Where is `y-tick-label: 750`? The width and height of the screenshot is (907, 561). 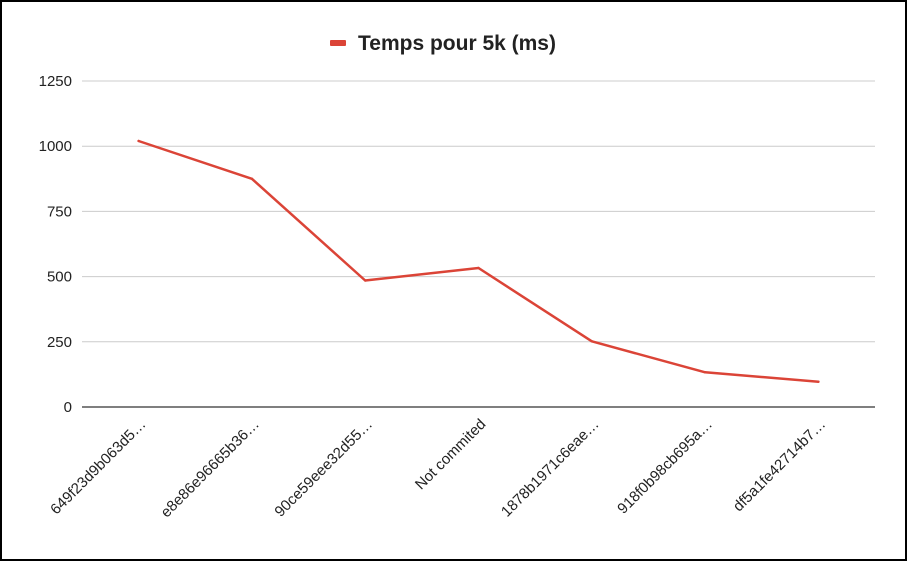 y-tick-label: 750 is located at coordinates (59, 211).